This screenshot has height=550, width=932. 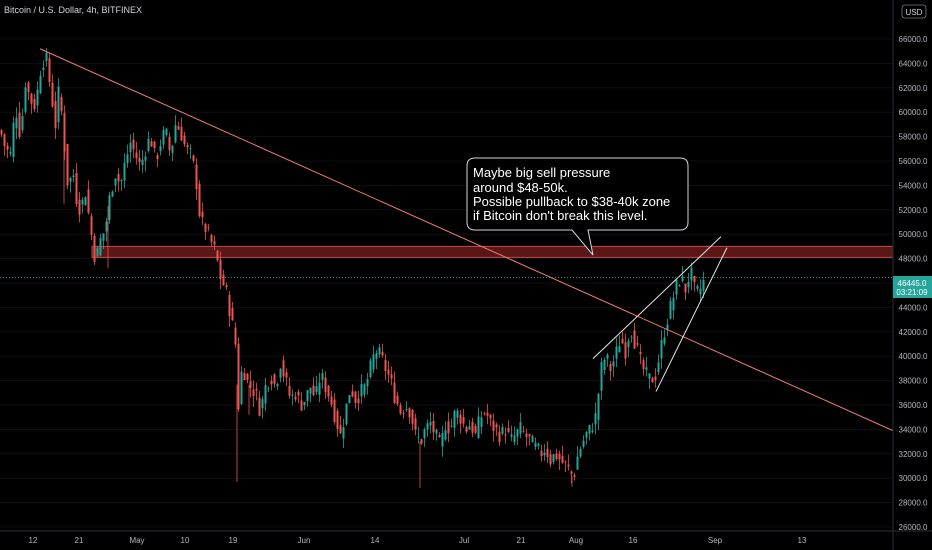 I want to click on y-tick-label: 34000.0, so click(x=913, y=429).